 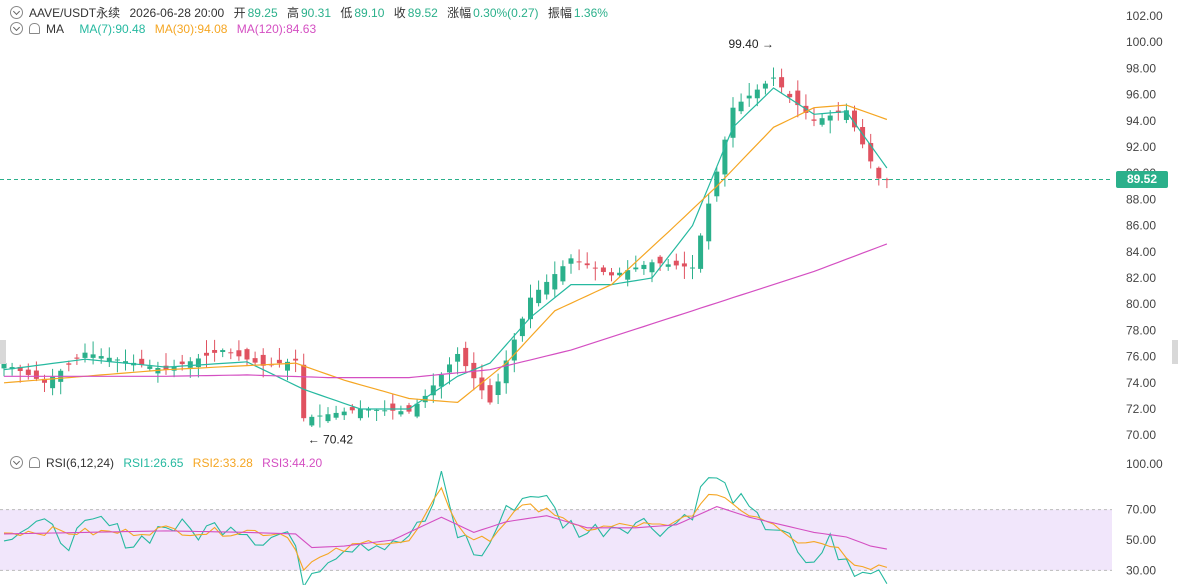 What do you see at coordinates (1141, 570) in the screenshot?
I see `rsi-y-tick-label: 30.00` at bounding box center [1141, 570].